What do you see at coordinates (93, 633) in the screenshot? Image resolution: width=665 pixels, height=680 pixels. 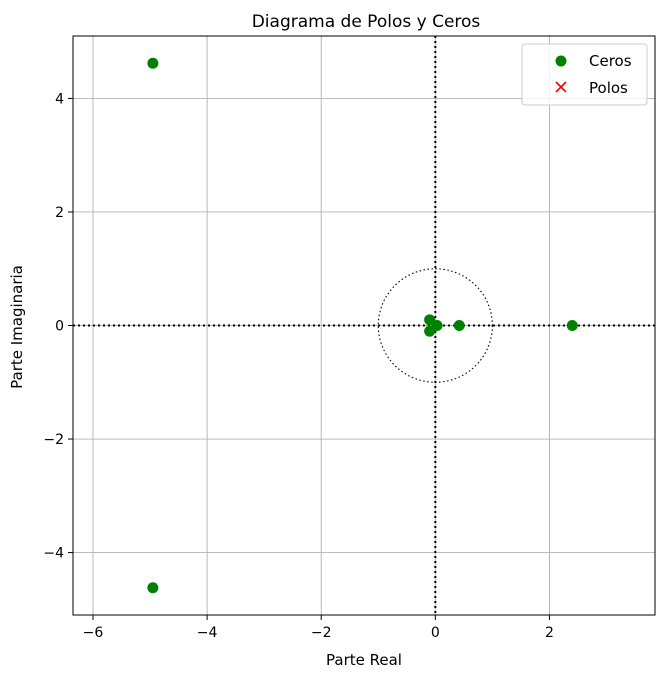 I see `x-tick-label: −6` at bounding box center [93, 633].